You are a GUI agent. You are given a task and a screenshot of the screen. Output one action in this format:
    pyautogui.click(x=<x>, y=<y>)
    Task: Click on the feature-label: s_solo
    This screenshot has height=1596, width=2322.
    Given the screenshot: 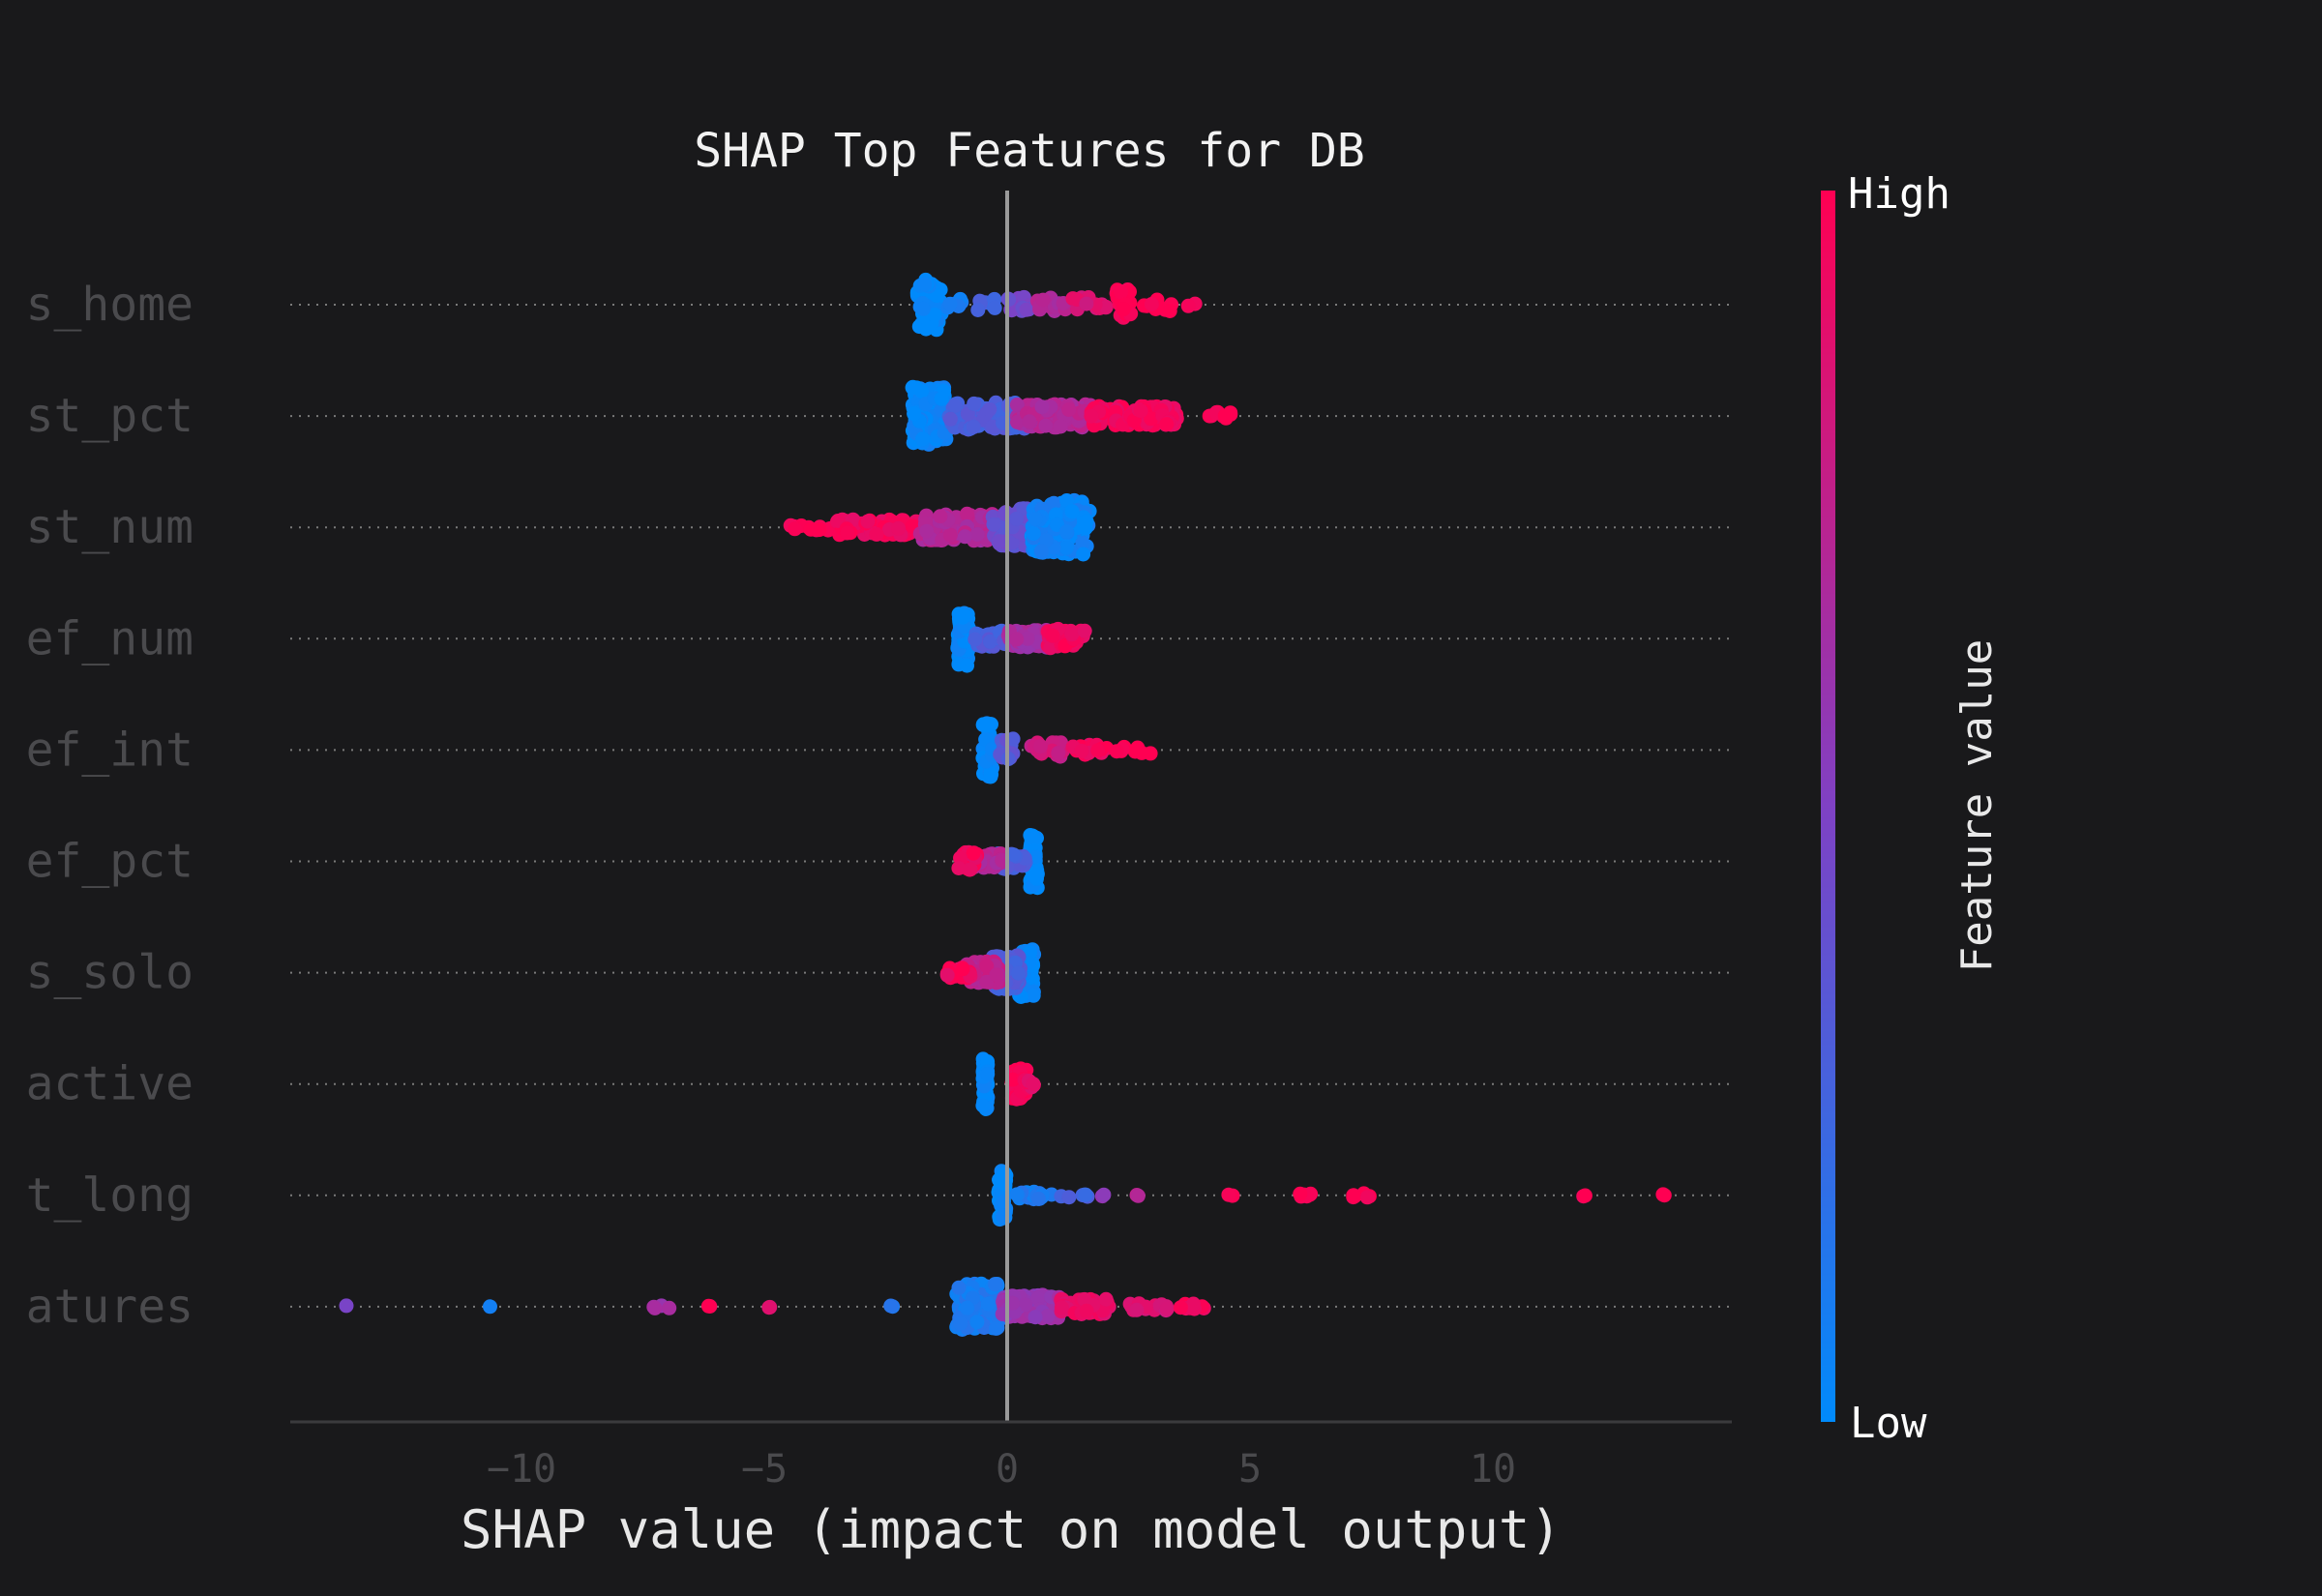 What is the action you would take?
    pyautogui.click(x=110, y=973)
    